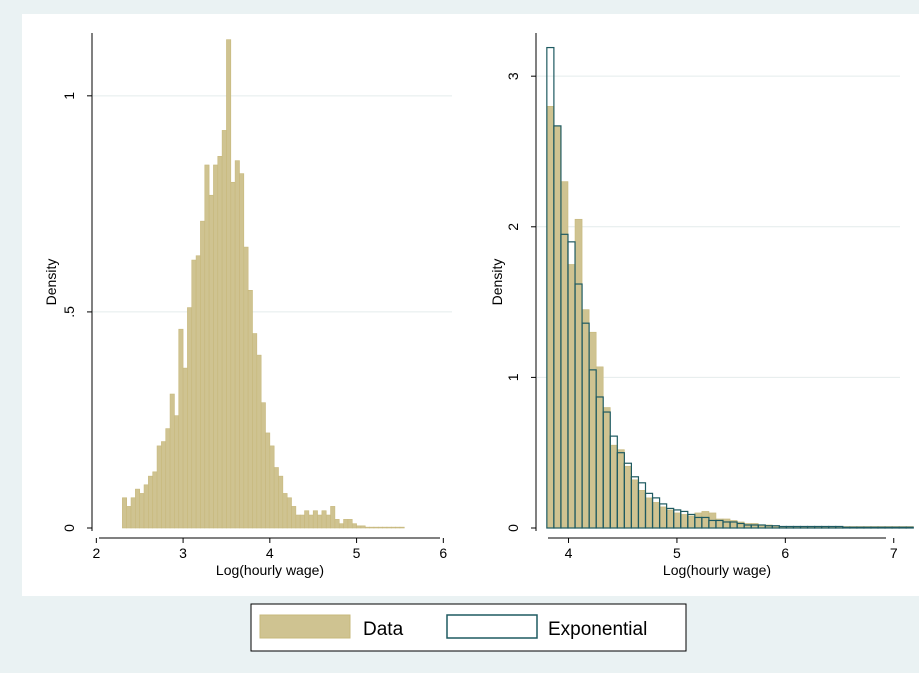 The width and height of the screenshot is (919, 673). I want to click on left-y-tick-label: 1, so click(69, 96).